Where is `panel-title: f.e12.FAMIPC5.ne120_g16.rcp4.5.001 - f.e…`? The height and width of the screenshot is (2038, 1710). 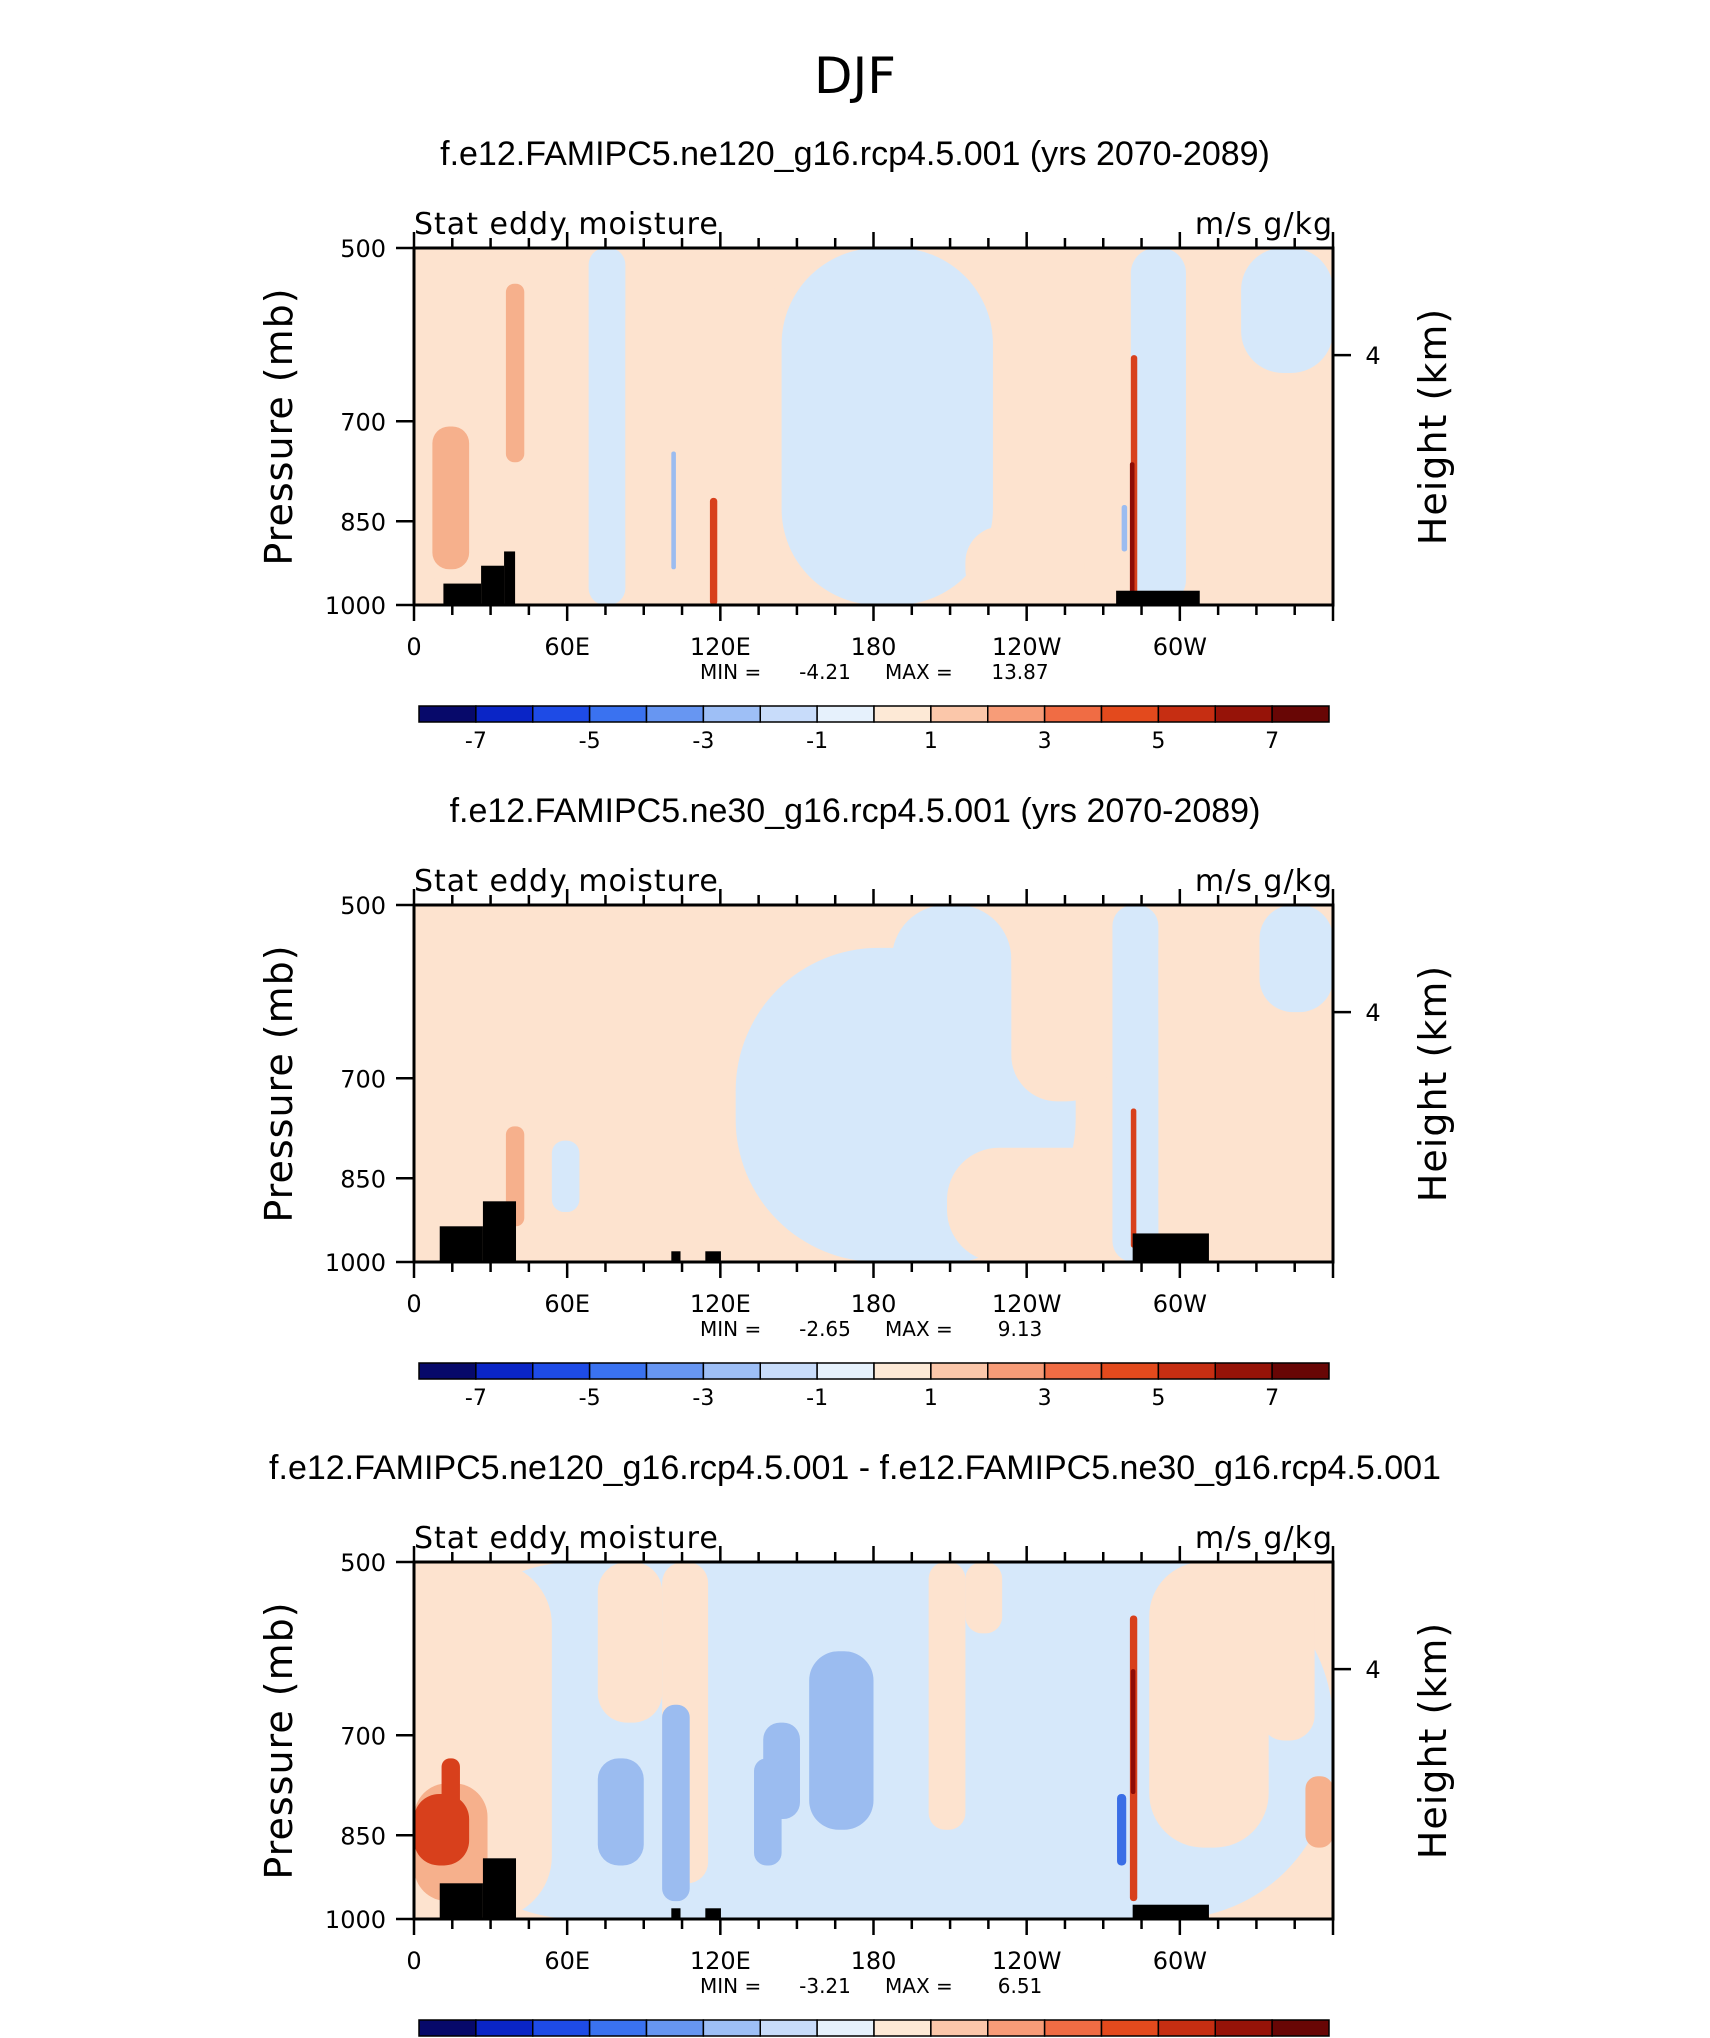 panel-title: f.e12.FAMIPC5.ne120_g16.rcp4.5.001 - f.e… is located at coordinates (855, 1468).